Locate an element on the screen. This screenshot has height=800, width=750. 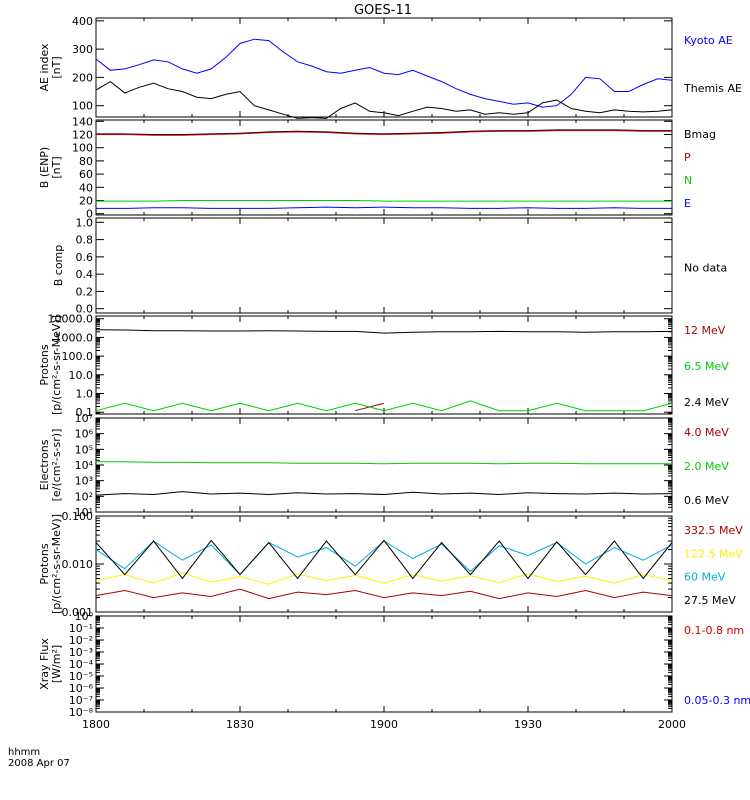
y-tick-label: 140 is located at coordinates (82, 121).